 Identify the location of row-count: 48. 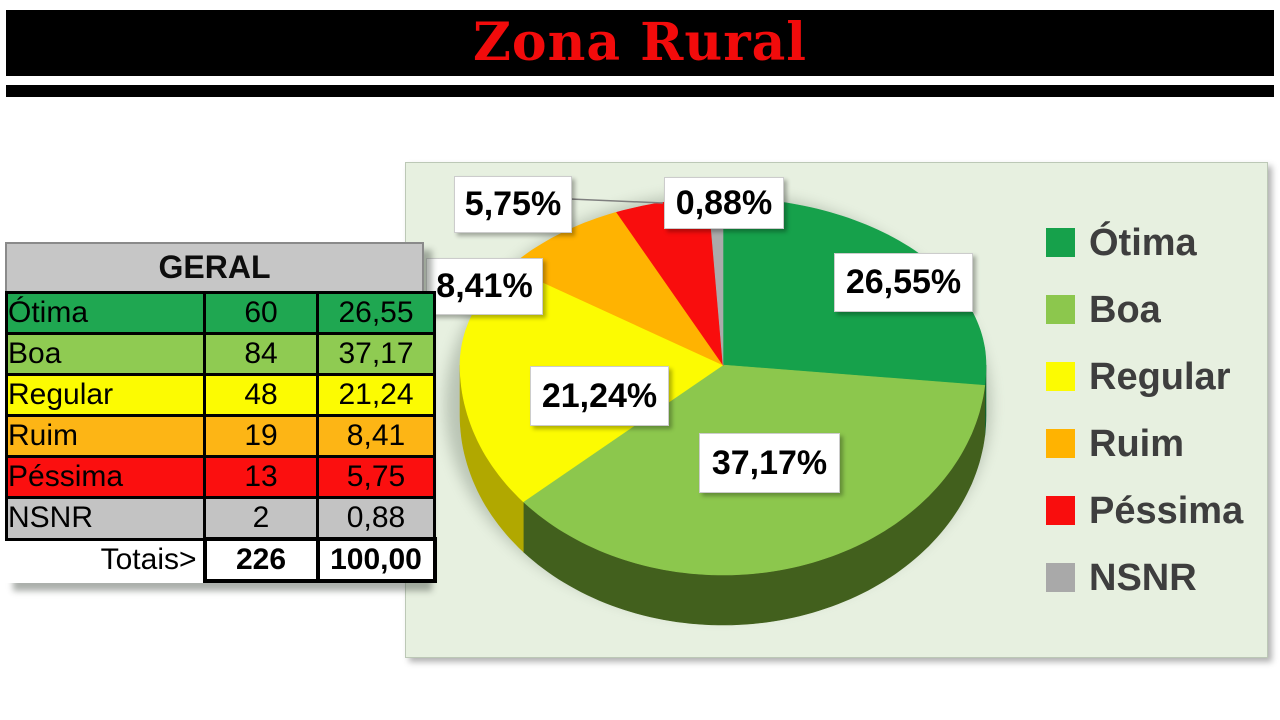
(261, 395).